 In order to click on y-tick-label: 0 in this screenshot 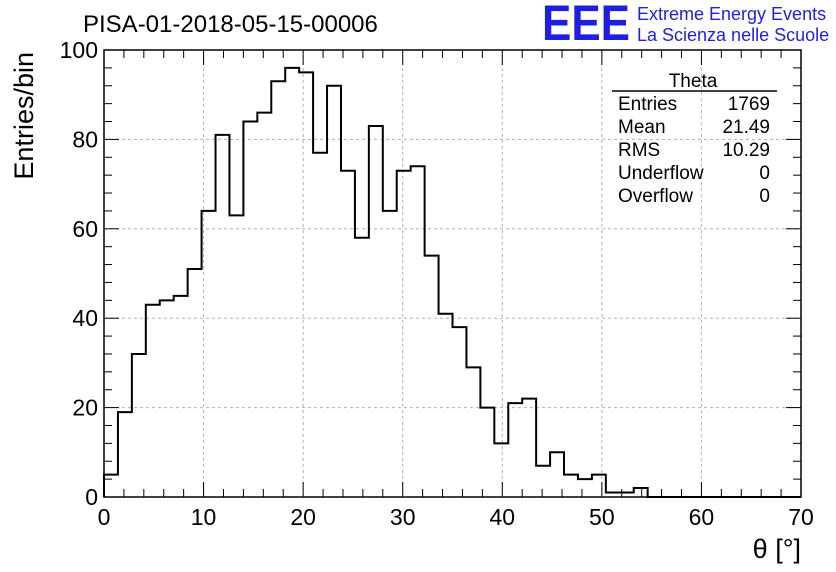, I will do `click(91, 497)`.